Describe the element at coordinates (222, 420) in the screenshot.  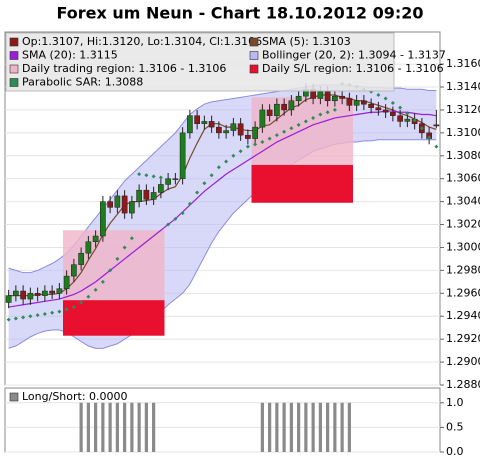
I see `plot-area` at that location.